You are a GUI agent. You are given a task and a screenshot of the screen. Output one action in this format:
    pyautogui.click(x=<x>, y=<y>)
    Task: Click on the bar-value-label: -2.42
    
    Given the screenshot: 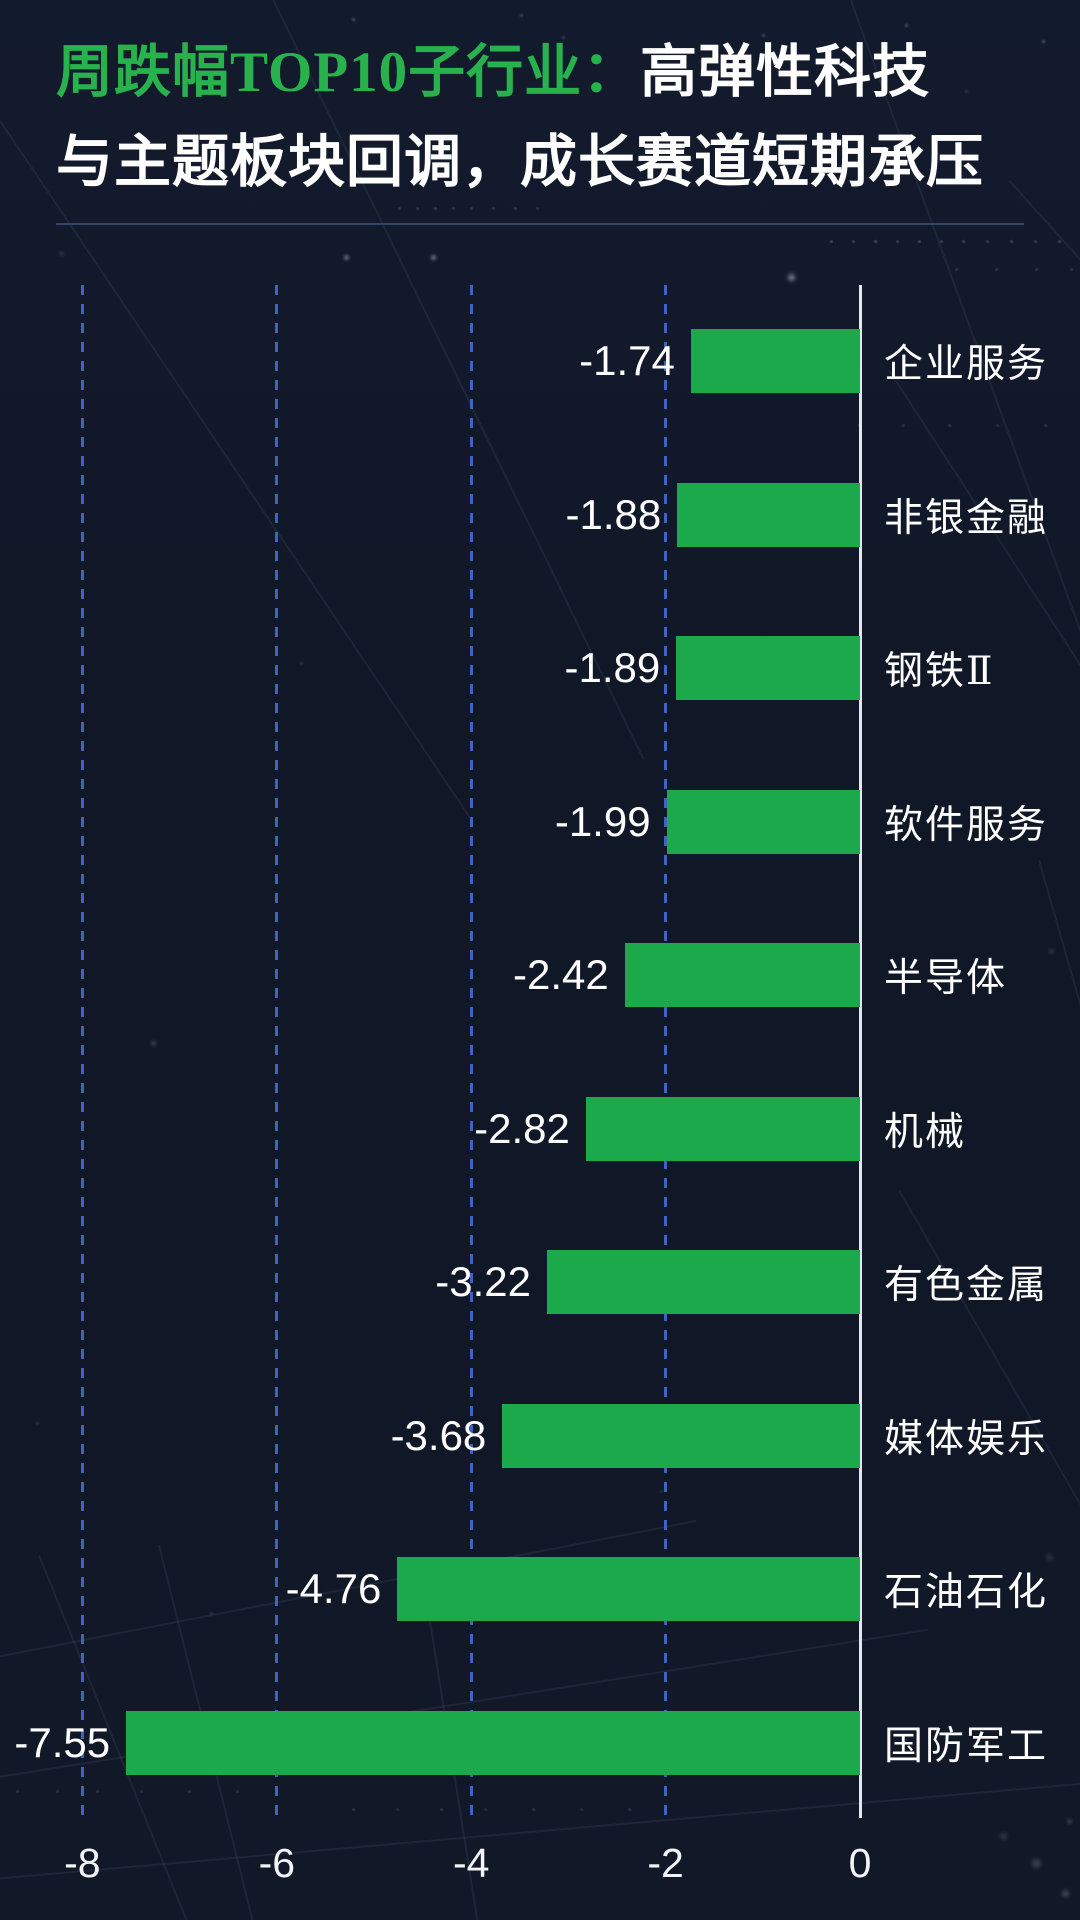 What is the action you would take?
    pyautogui.click(x=561, y=975)
    